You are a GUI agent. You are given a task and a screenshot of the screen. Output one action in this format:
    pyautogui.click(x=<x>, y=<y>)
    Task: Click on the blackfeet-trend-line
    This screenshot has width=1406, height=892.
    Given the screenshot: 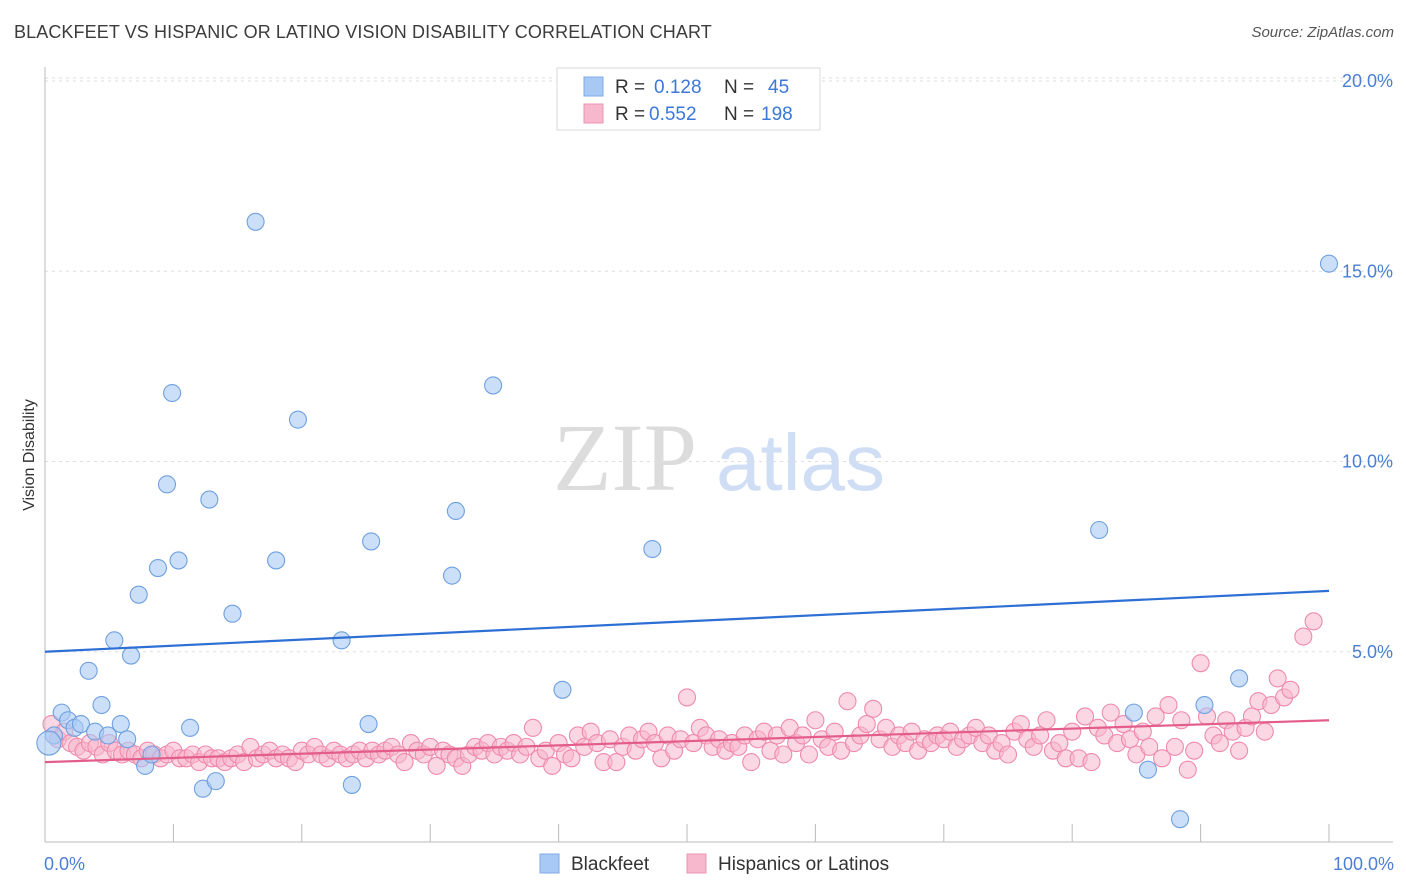 What is the action you would take?
    pyautogui.click(x=687, y=621)
    